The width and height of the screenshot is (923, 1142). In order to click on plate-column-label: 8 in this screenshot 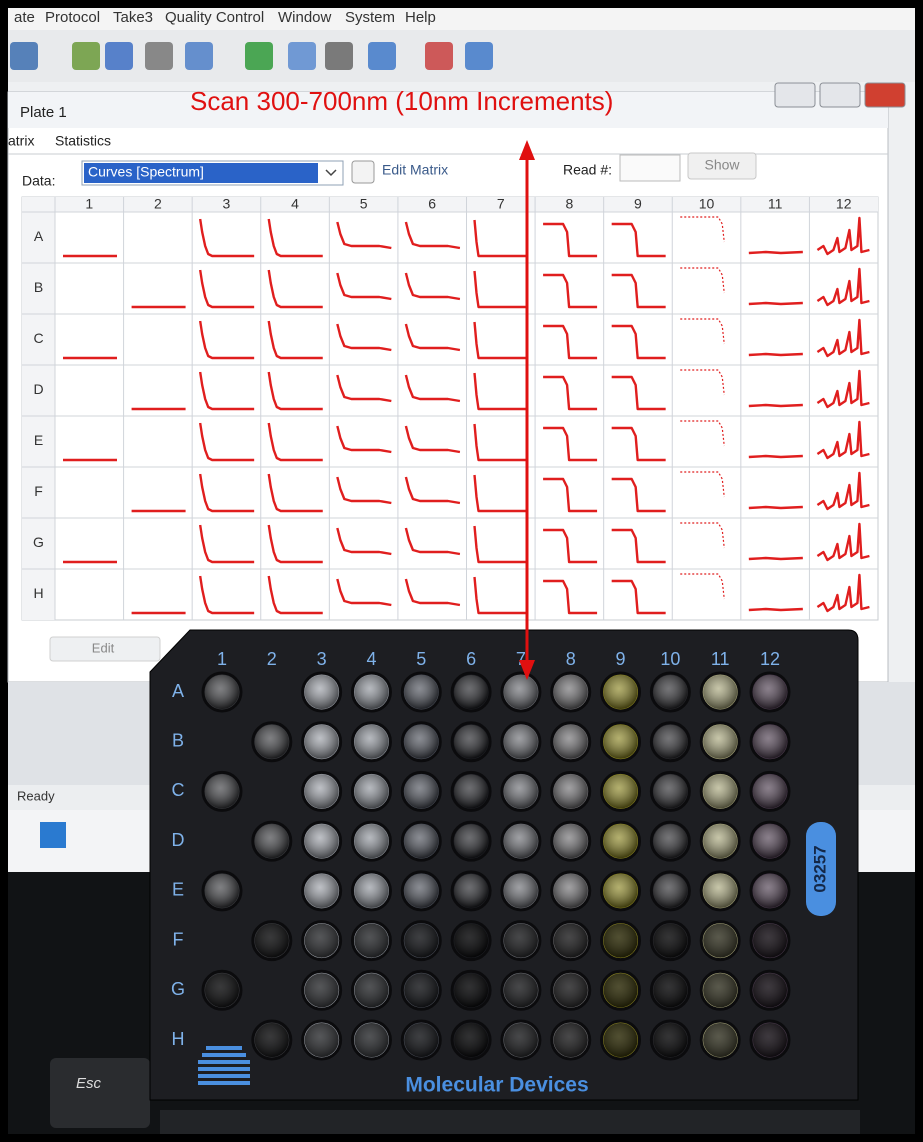, I will do `click(571, 659)`.